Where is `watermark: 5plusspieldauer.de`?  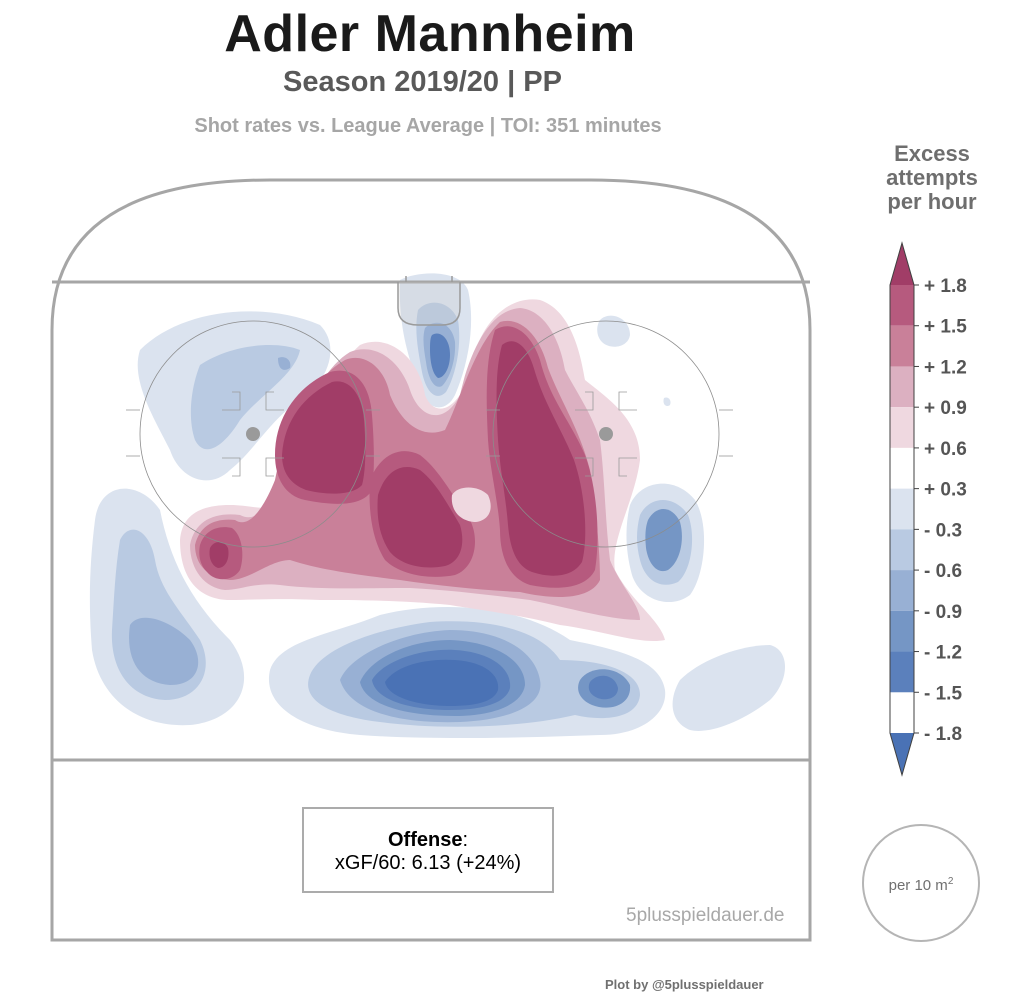 watermark: 5plusspieldauer.de is located at coordinates (705, 915).